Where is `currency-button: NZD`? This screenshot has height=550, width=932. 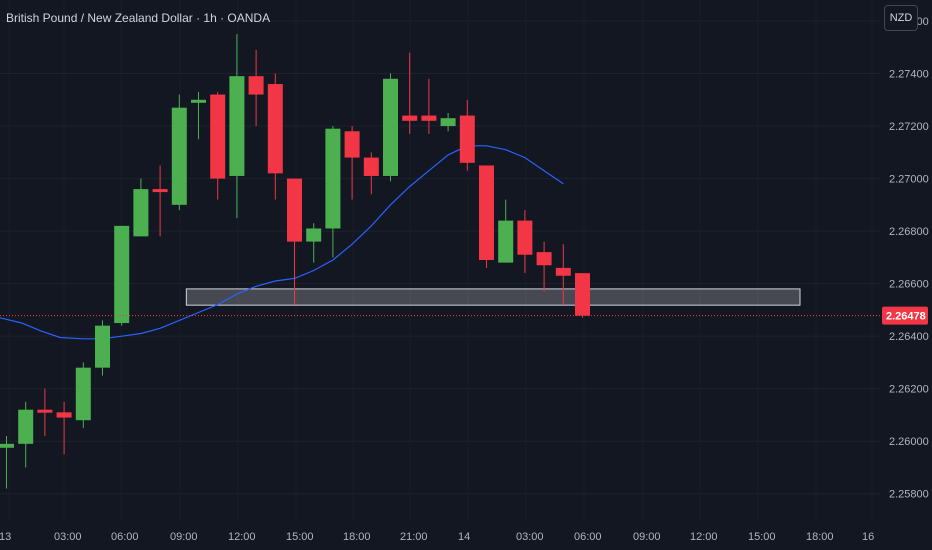
currency-button: NZD is located at coordinates (901, 18).